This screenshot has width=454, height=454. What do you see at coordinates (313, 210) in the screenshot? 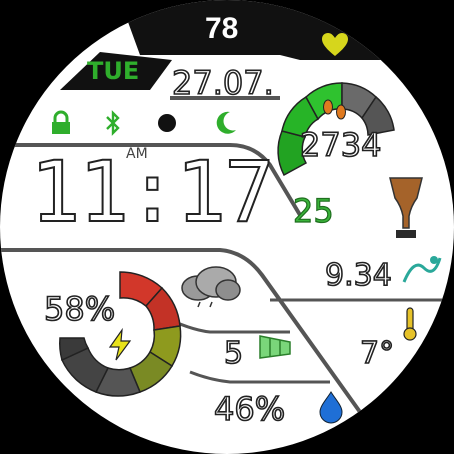
I see `step-secondary-value: 25` at bounding box center [313, 210].